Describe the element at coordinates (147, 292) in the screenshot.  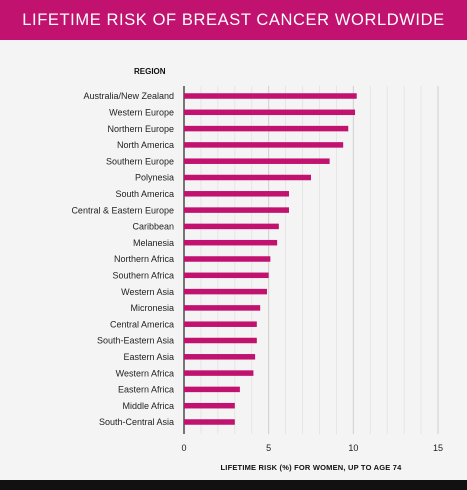
I see `category-label: Western Asia` at that location.